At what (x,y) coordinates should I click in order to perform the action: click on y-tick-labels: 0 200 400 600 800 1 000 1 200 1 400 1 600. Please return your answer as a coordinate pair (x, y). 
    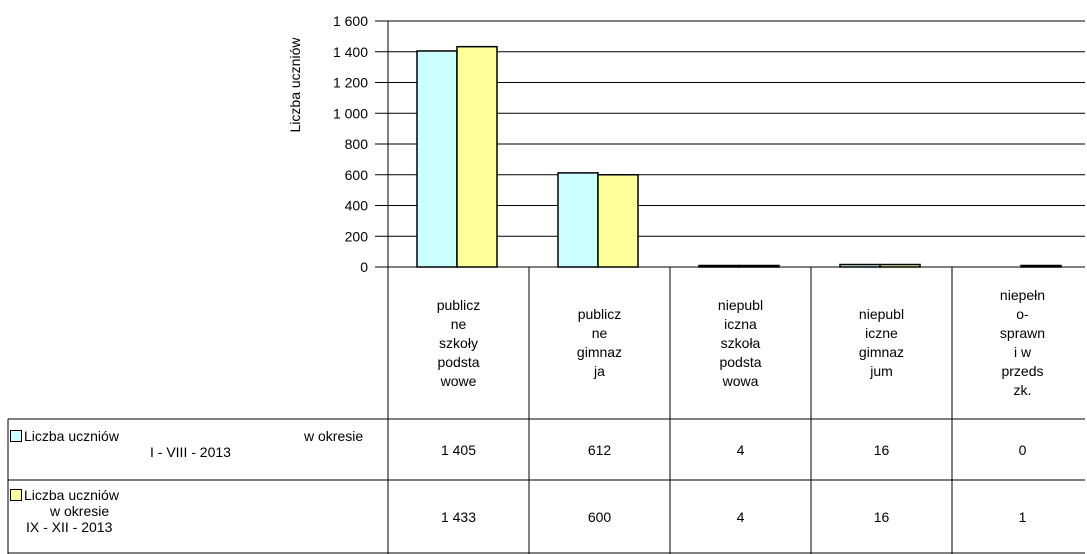
    Looking at the image, I should click on (350, 144).